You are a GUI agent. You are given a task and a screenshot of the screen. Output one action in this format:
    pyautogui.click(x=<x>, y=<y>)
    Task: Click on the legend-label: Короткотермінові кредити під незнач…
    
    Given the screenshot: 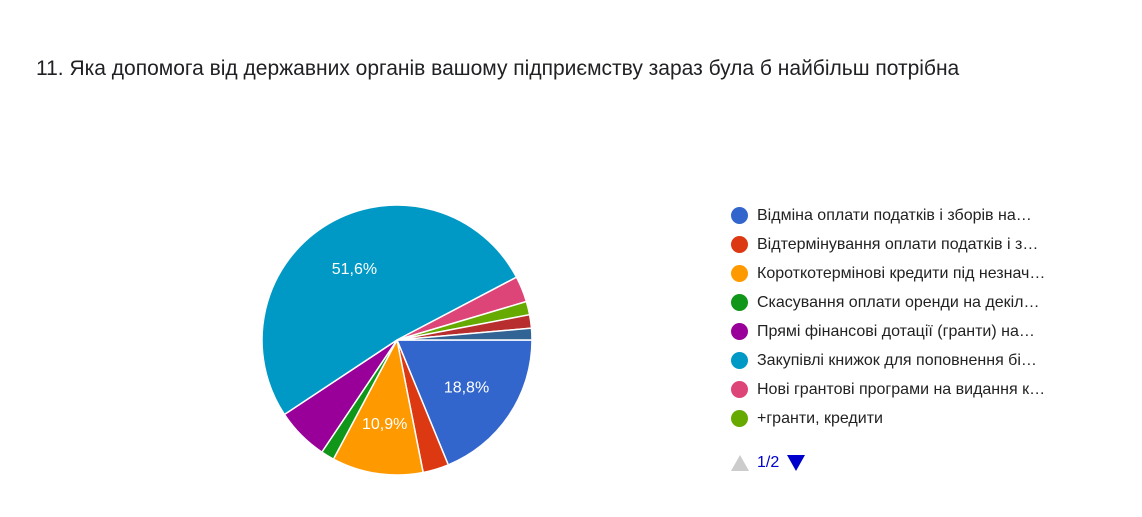 What is the action you would take?
    pyautogui.click(x=901, y=273)
    